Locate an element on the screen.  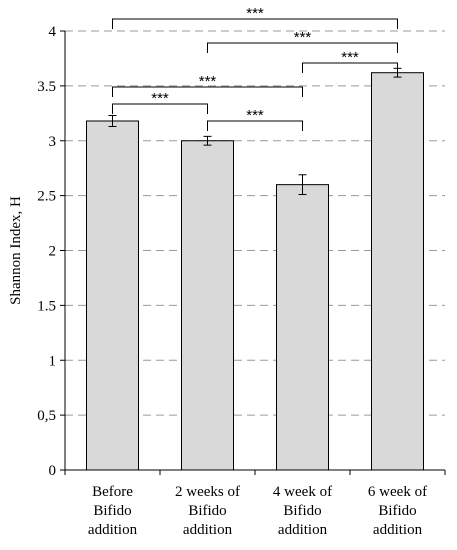
y-tick-label: 3.5 is located at coordinates (46, 87).